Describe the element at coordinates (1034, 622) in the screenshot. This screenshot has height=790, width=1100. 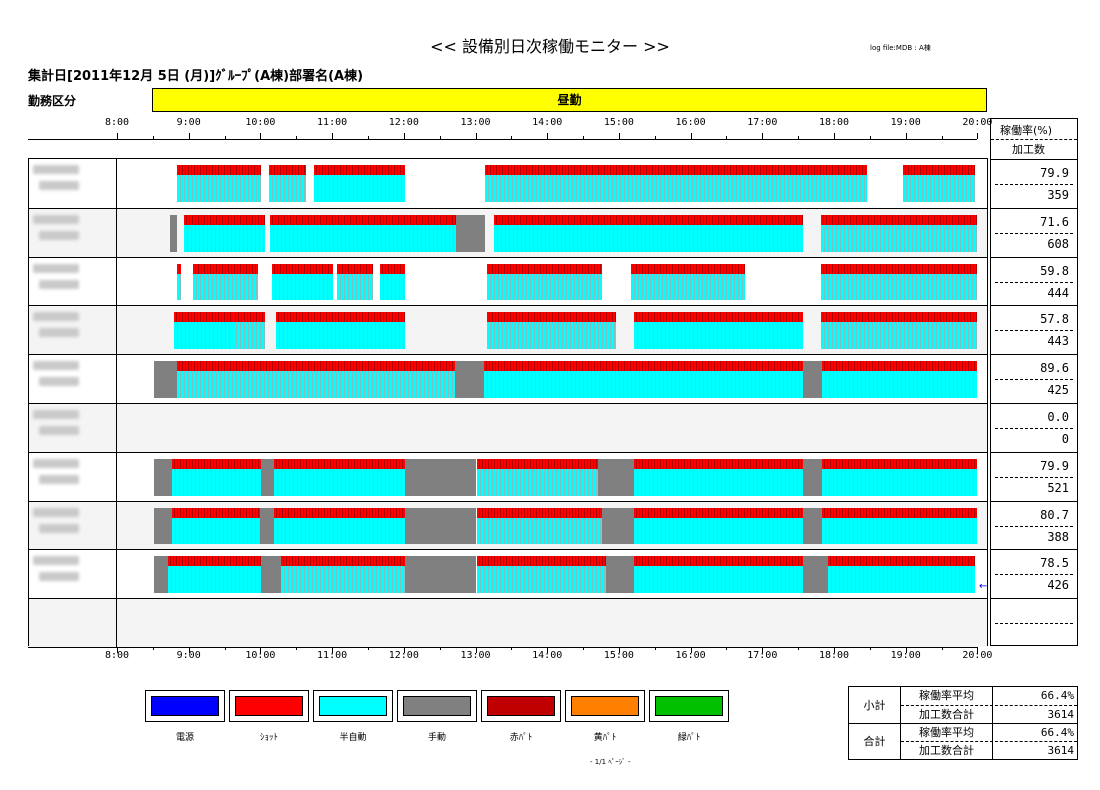
I see `rate-count-cell` at that location.